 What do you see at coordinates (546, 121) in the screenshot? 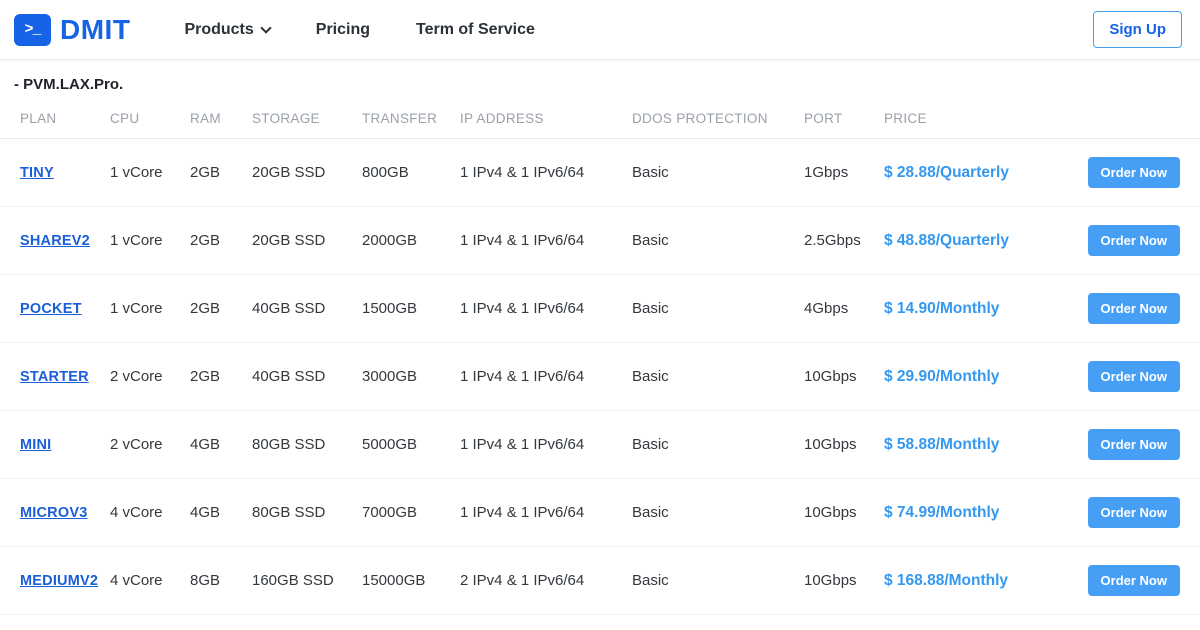
I see `col-header-ip-address: IP ADDRESS` at bounding box center [546, 121].